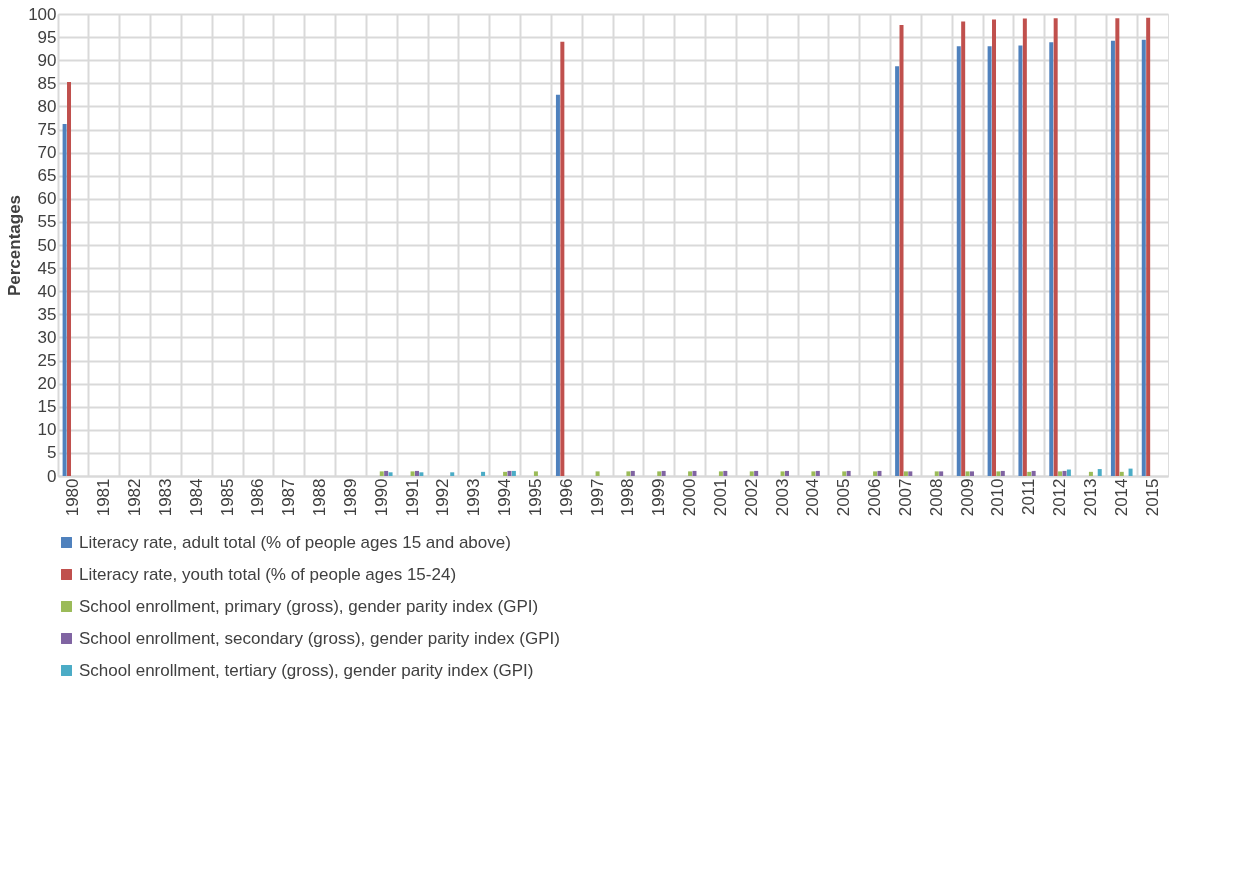  Describe the element at coordinates (306, 670) in the screenshot. I see `legend-label: School enrollment, tertiary (gross), gender parity index (GPI)` at that location.